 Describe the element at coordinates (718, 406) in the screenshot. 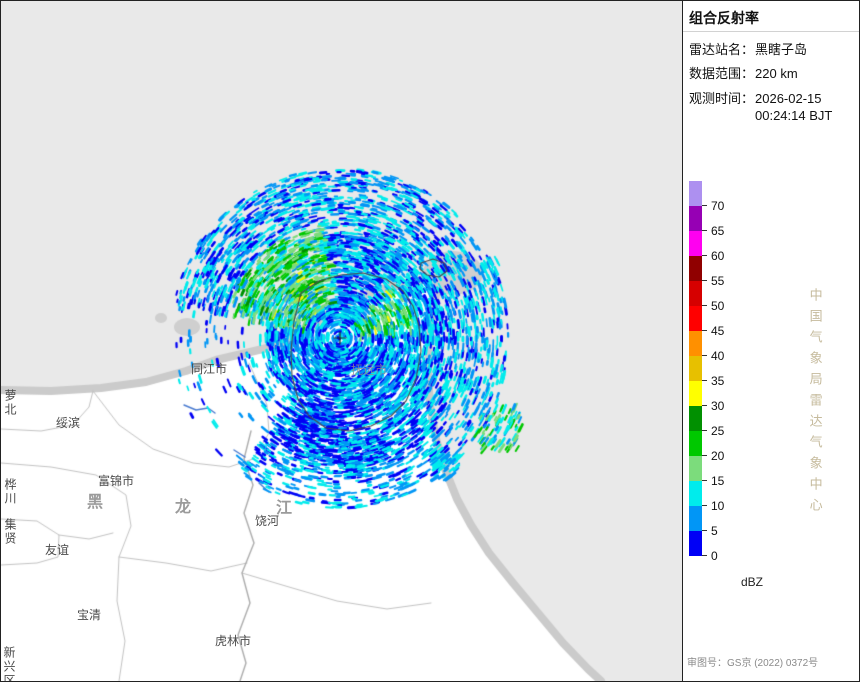

I see `legend-value-label: 30` at that location.